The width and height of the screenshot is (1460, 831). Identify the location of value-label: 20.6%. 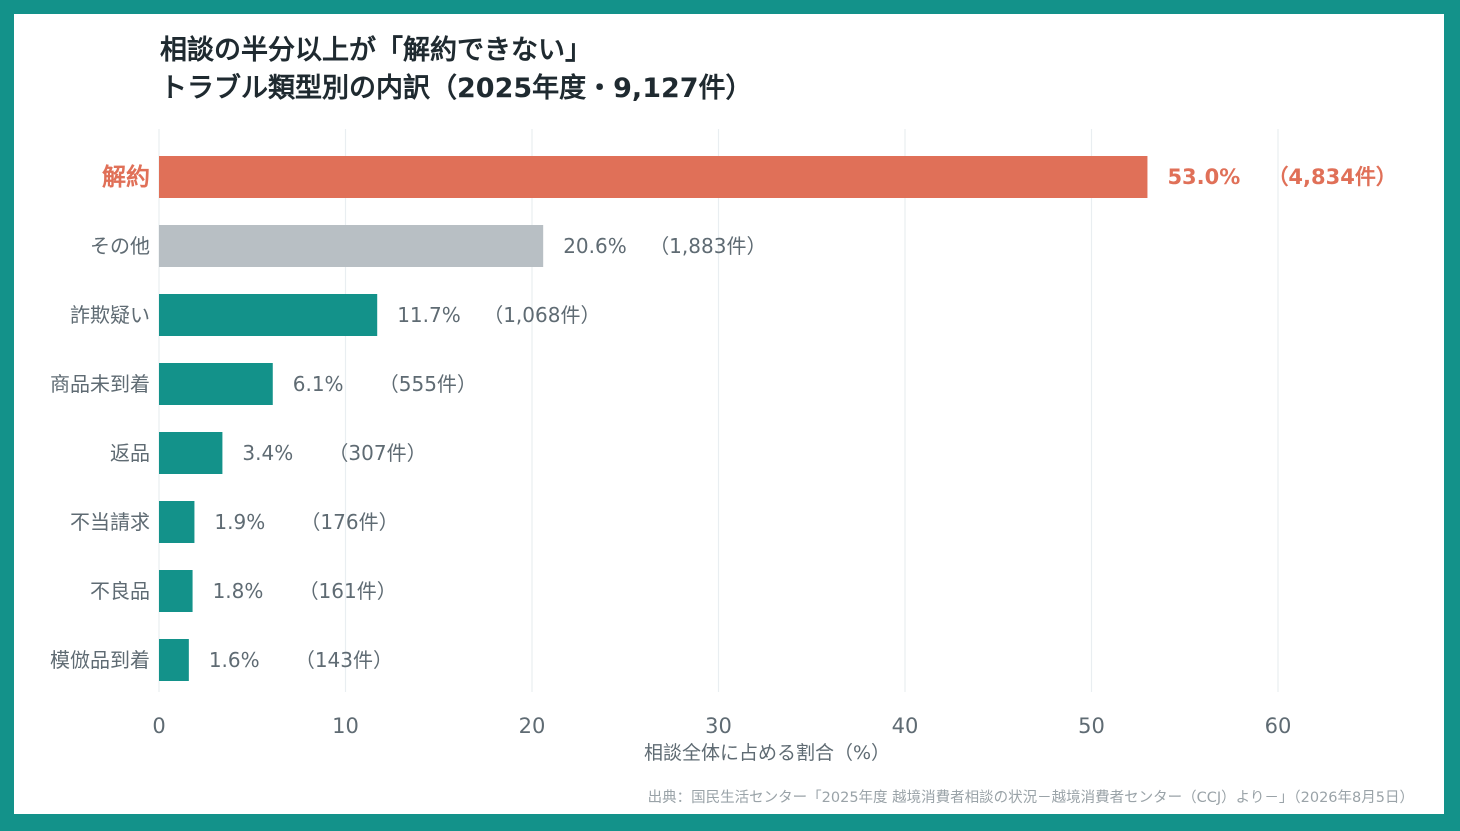
(595, 246).